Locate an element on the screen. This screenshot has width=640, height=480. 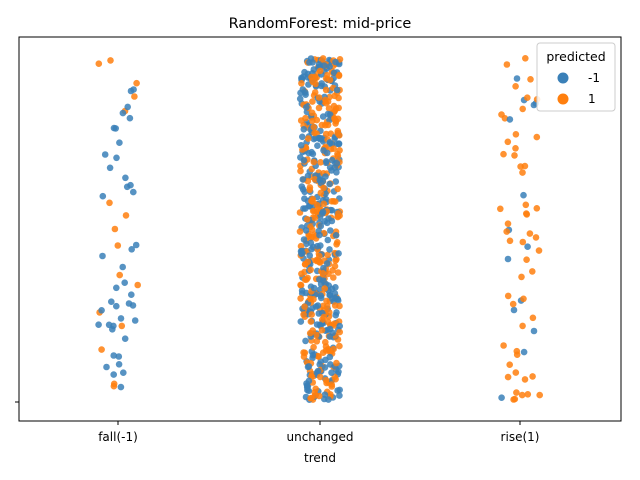
x-axis-ticks: fall(-1) unchanged rise(1) is located at coordinates (318, 432).